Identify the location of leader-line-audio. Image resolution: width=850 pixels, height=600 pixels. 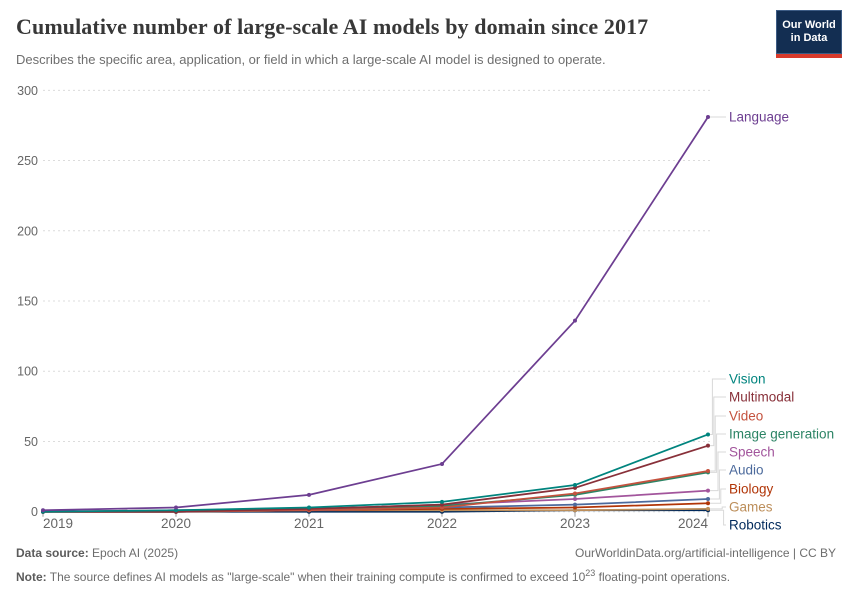
(718, 484).